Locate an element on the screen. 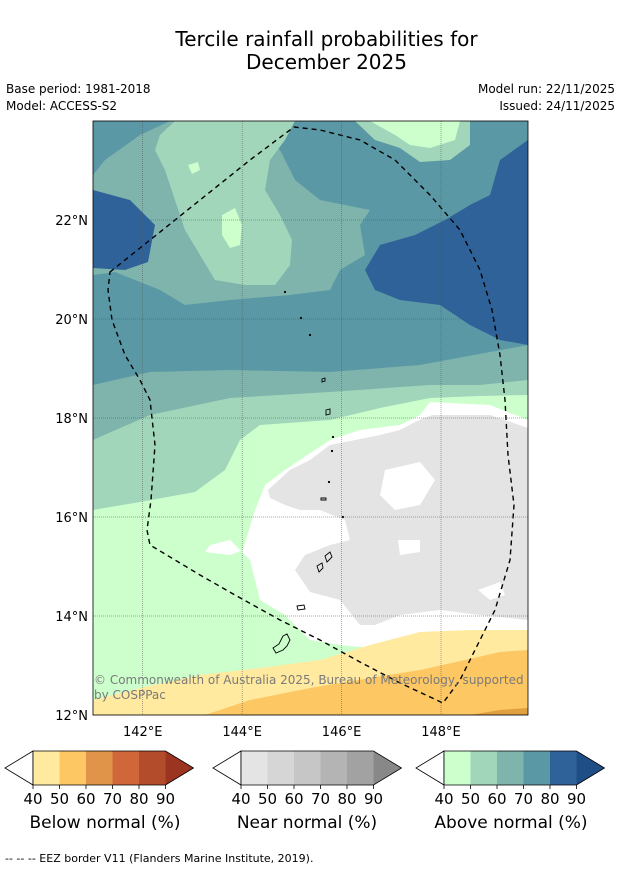 The height and width of the screenshot is (873, 621). below-colorbar-tick-label: 50 is located at coordinates (59, 799).